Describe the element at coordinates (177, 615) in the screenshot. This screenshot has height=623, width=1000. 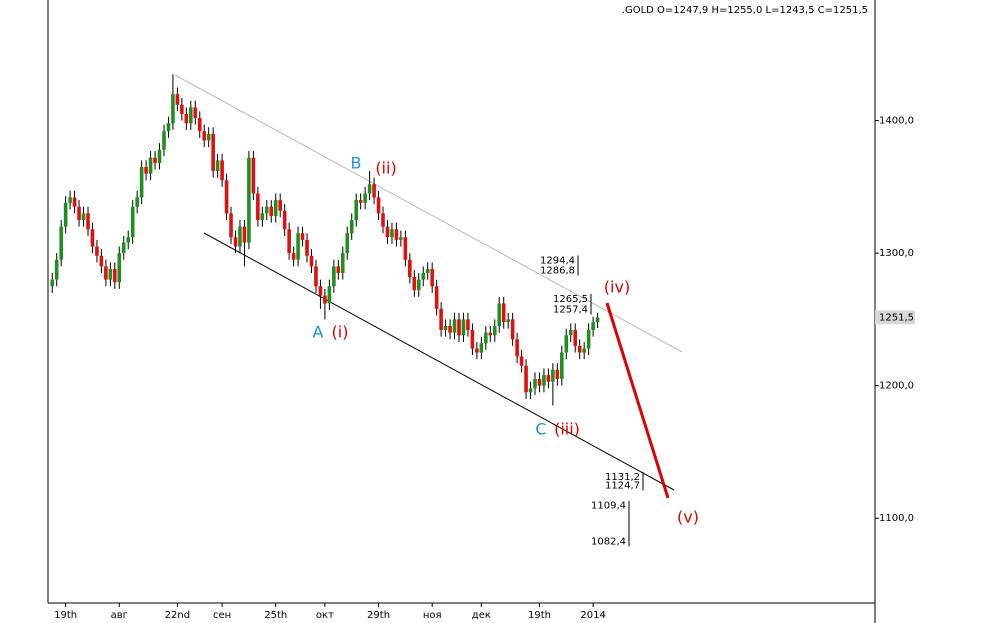
I see `x-tick-label: 22nd` at that location.